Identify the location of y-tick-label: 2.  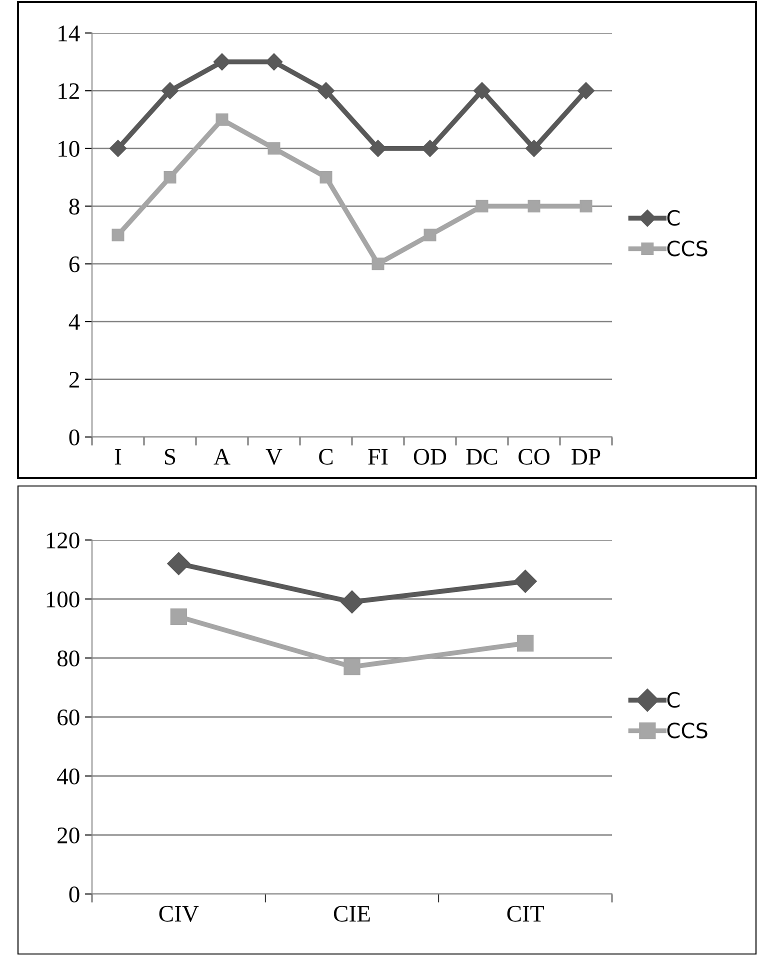
(74, 380).